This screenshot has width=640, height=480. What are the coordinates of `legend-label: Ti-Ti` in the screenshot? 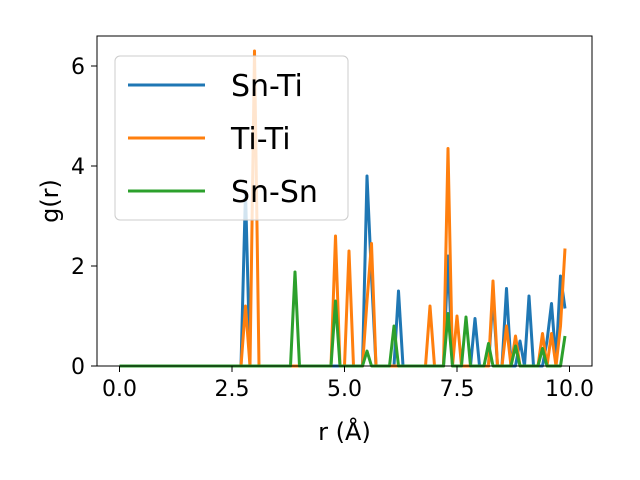 It's located at (260, 139).